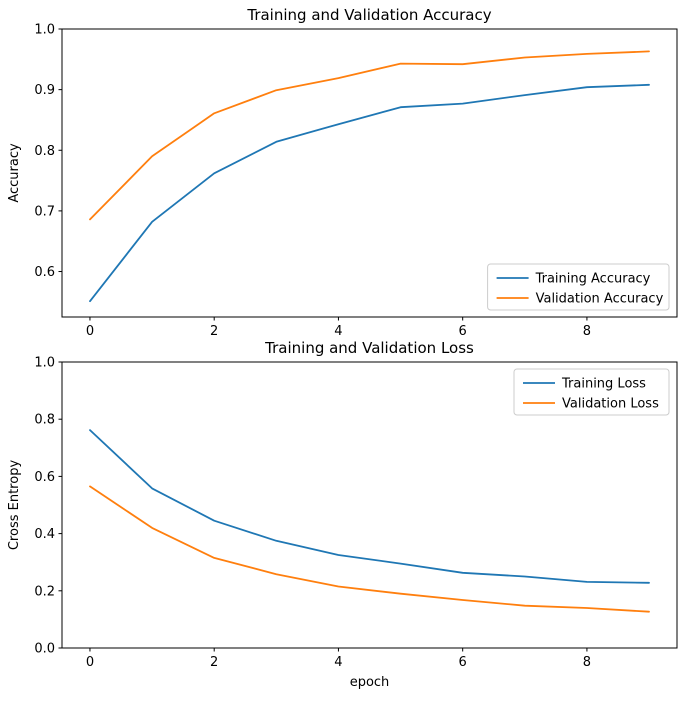 Image resolution: width=691 pixels, height=705 pixels. I want to click on y-tick-label: 0.7, so click(44, 211).